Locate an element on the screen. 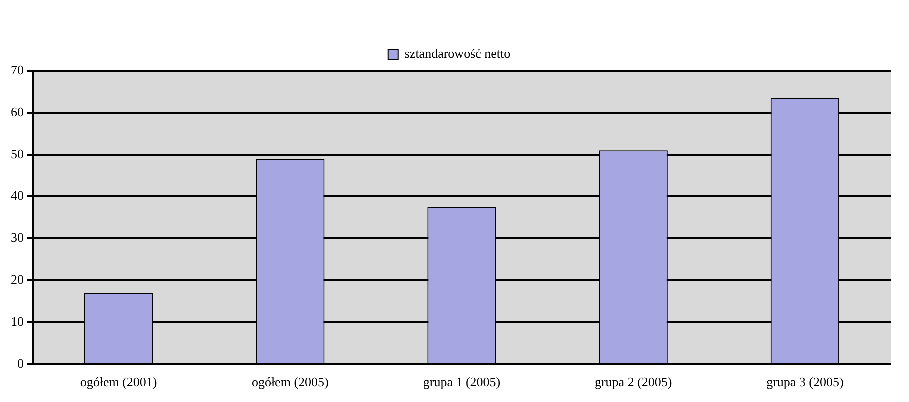 The image size is (909, 402). y-tick-label: 20 is located at coordinates (17, 279).